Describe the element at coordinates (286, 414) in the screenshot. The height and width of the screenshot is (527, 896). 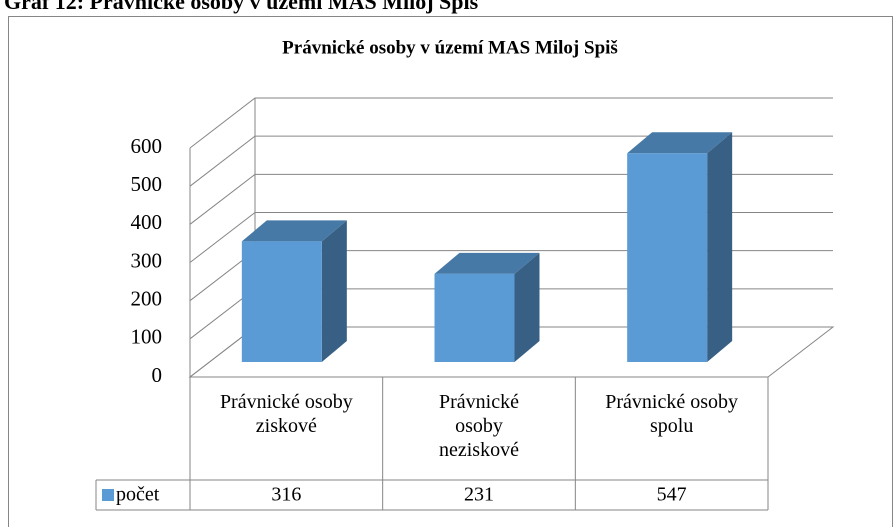
I see `x-tick-label: Právnické osoby ziskové` at that location.